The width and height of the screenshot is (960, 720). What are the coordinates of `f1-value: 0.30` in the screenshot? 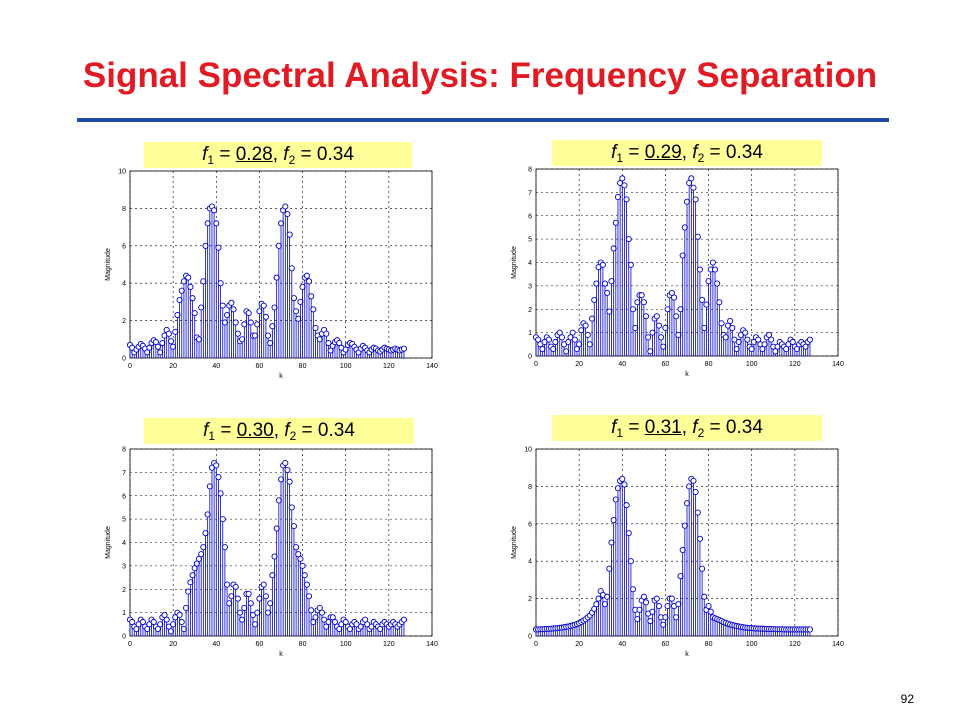 It's located at (255, 430).